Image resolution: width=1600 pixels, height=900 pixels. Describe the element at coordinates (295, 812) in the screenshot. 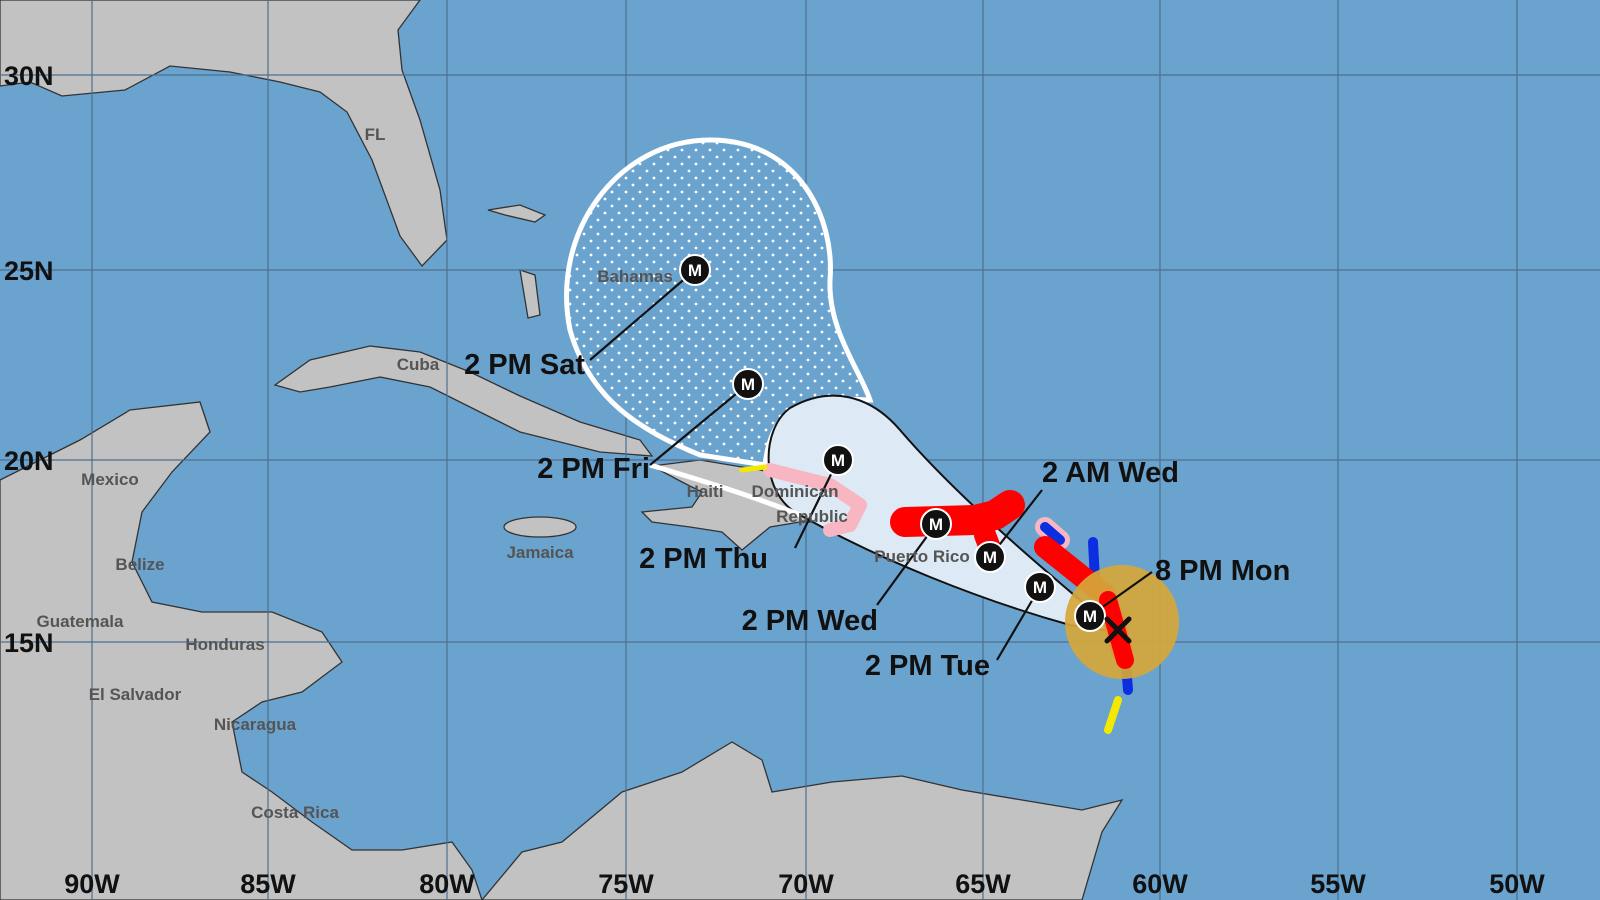

I see `place-label: Costa Rica` at that location.